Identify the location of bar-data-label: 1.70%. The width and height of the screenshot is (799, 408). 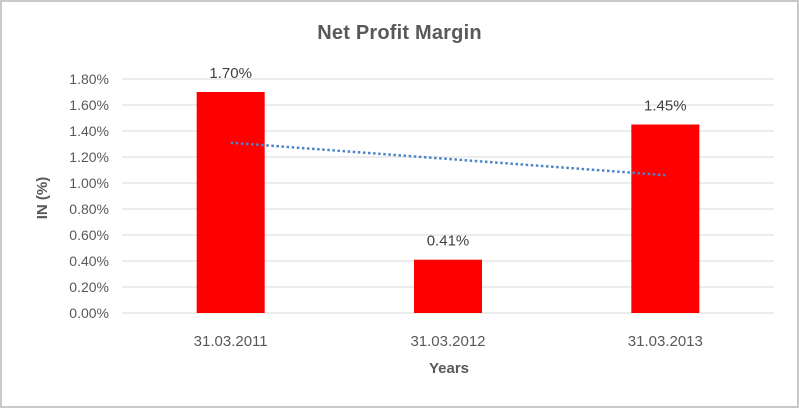
(230, 73).